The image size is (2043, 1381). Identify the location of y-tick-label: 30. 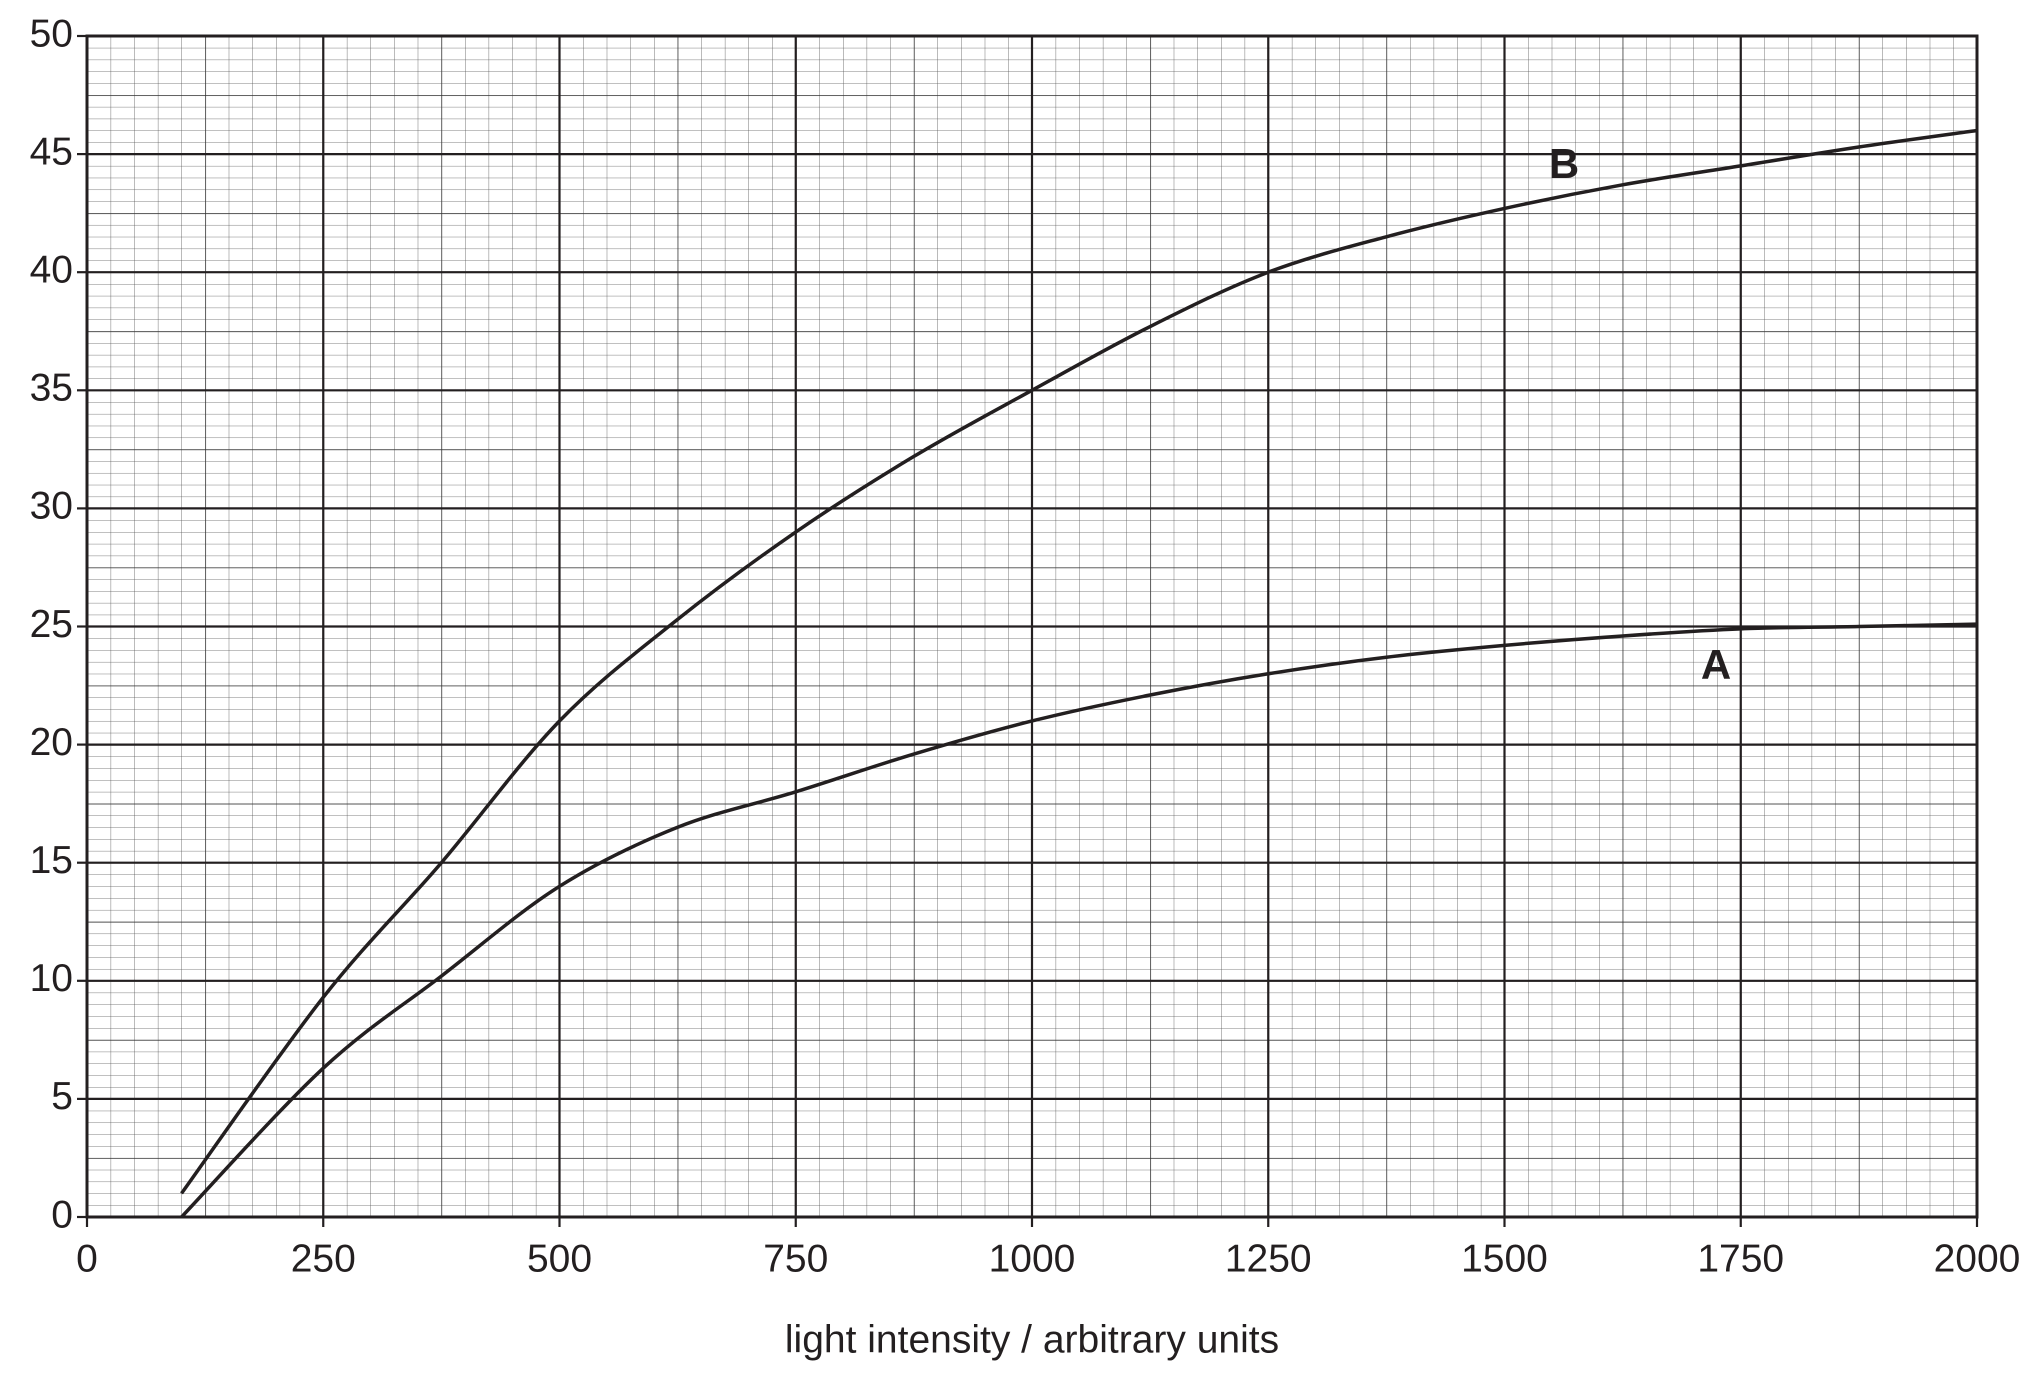
(51, 506).